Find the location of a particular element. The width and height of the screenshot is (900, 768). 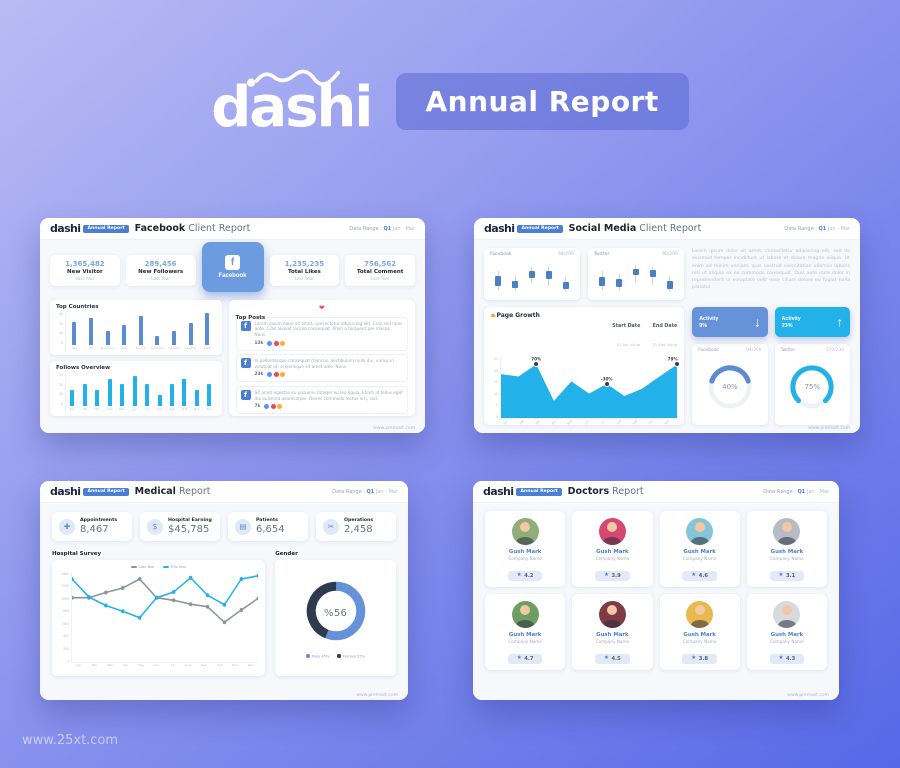

stat-card: 1,235,235 Total Likes Last Year is located at coordinates (304, 270).